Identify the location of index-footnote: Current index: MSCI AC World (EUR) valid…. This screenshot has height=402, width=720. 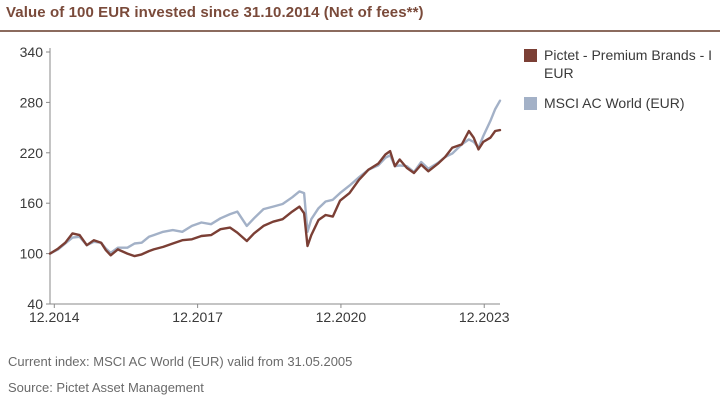
(180, 361).